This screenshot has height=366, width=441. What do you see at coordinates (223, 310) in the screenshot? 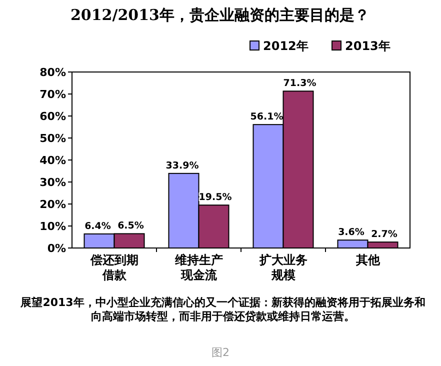
I see `text: 展望2013年，中小型企业充满信心的又一个证据：新获得的融资将用于拓展业务和向高端市场转型，而非用于偿还贷款或维持日常运营。` at bounding box center [223, 310].